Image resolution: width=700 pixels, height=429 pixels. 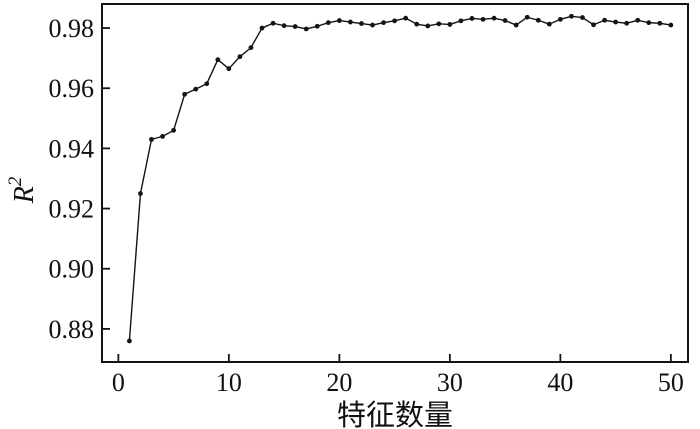 I want to click on x-axis-title: 特征数量, so click(x=395, y=414).